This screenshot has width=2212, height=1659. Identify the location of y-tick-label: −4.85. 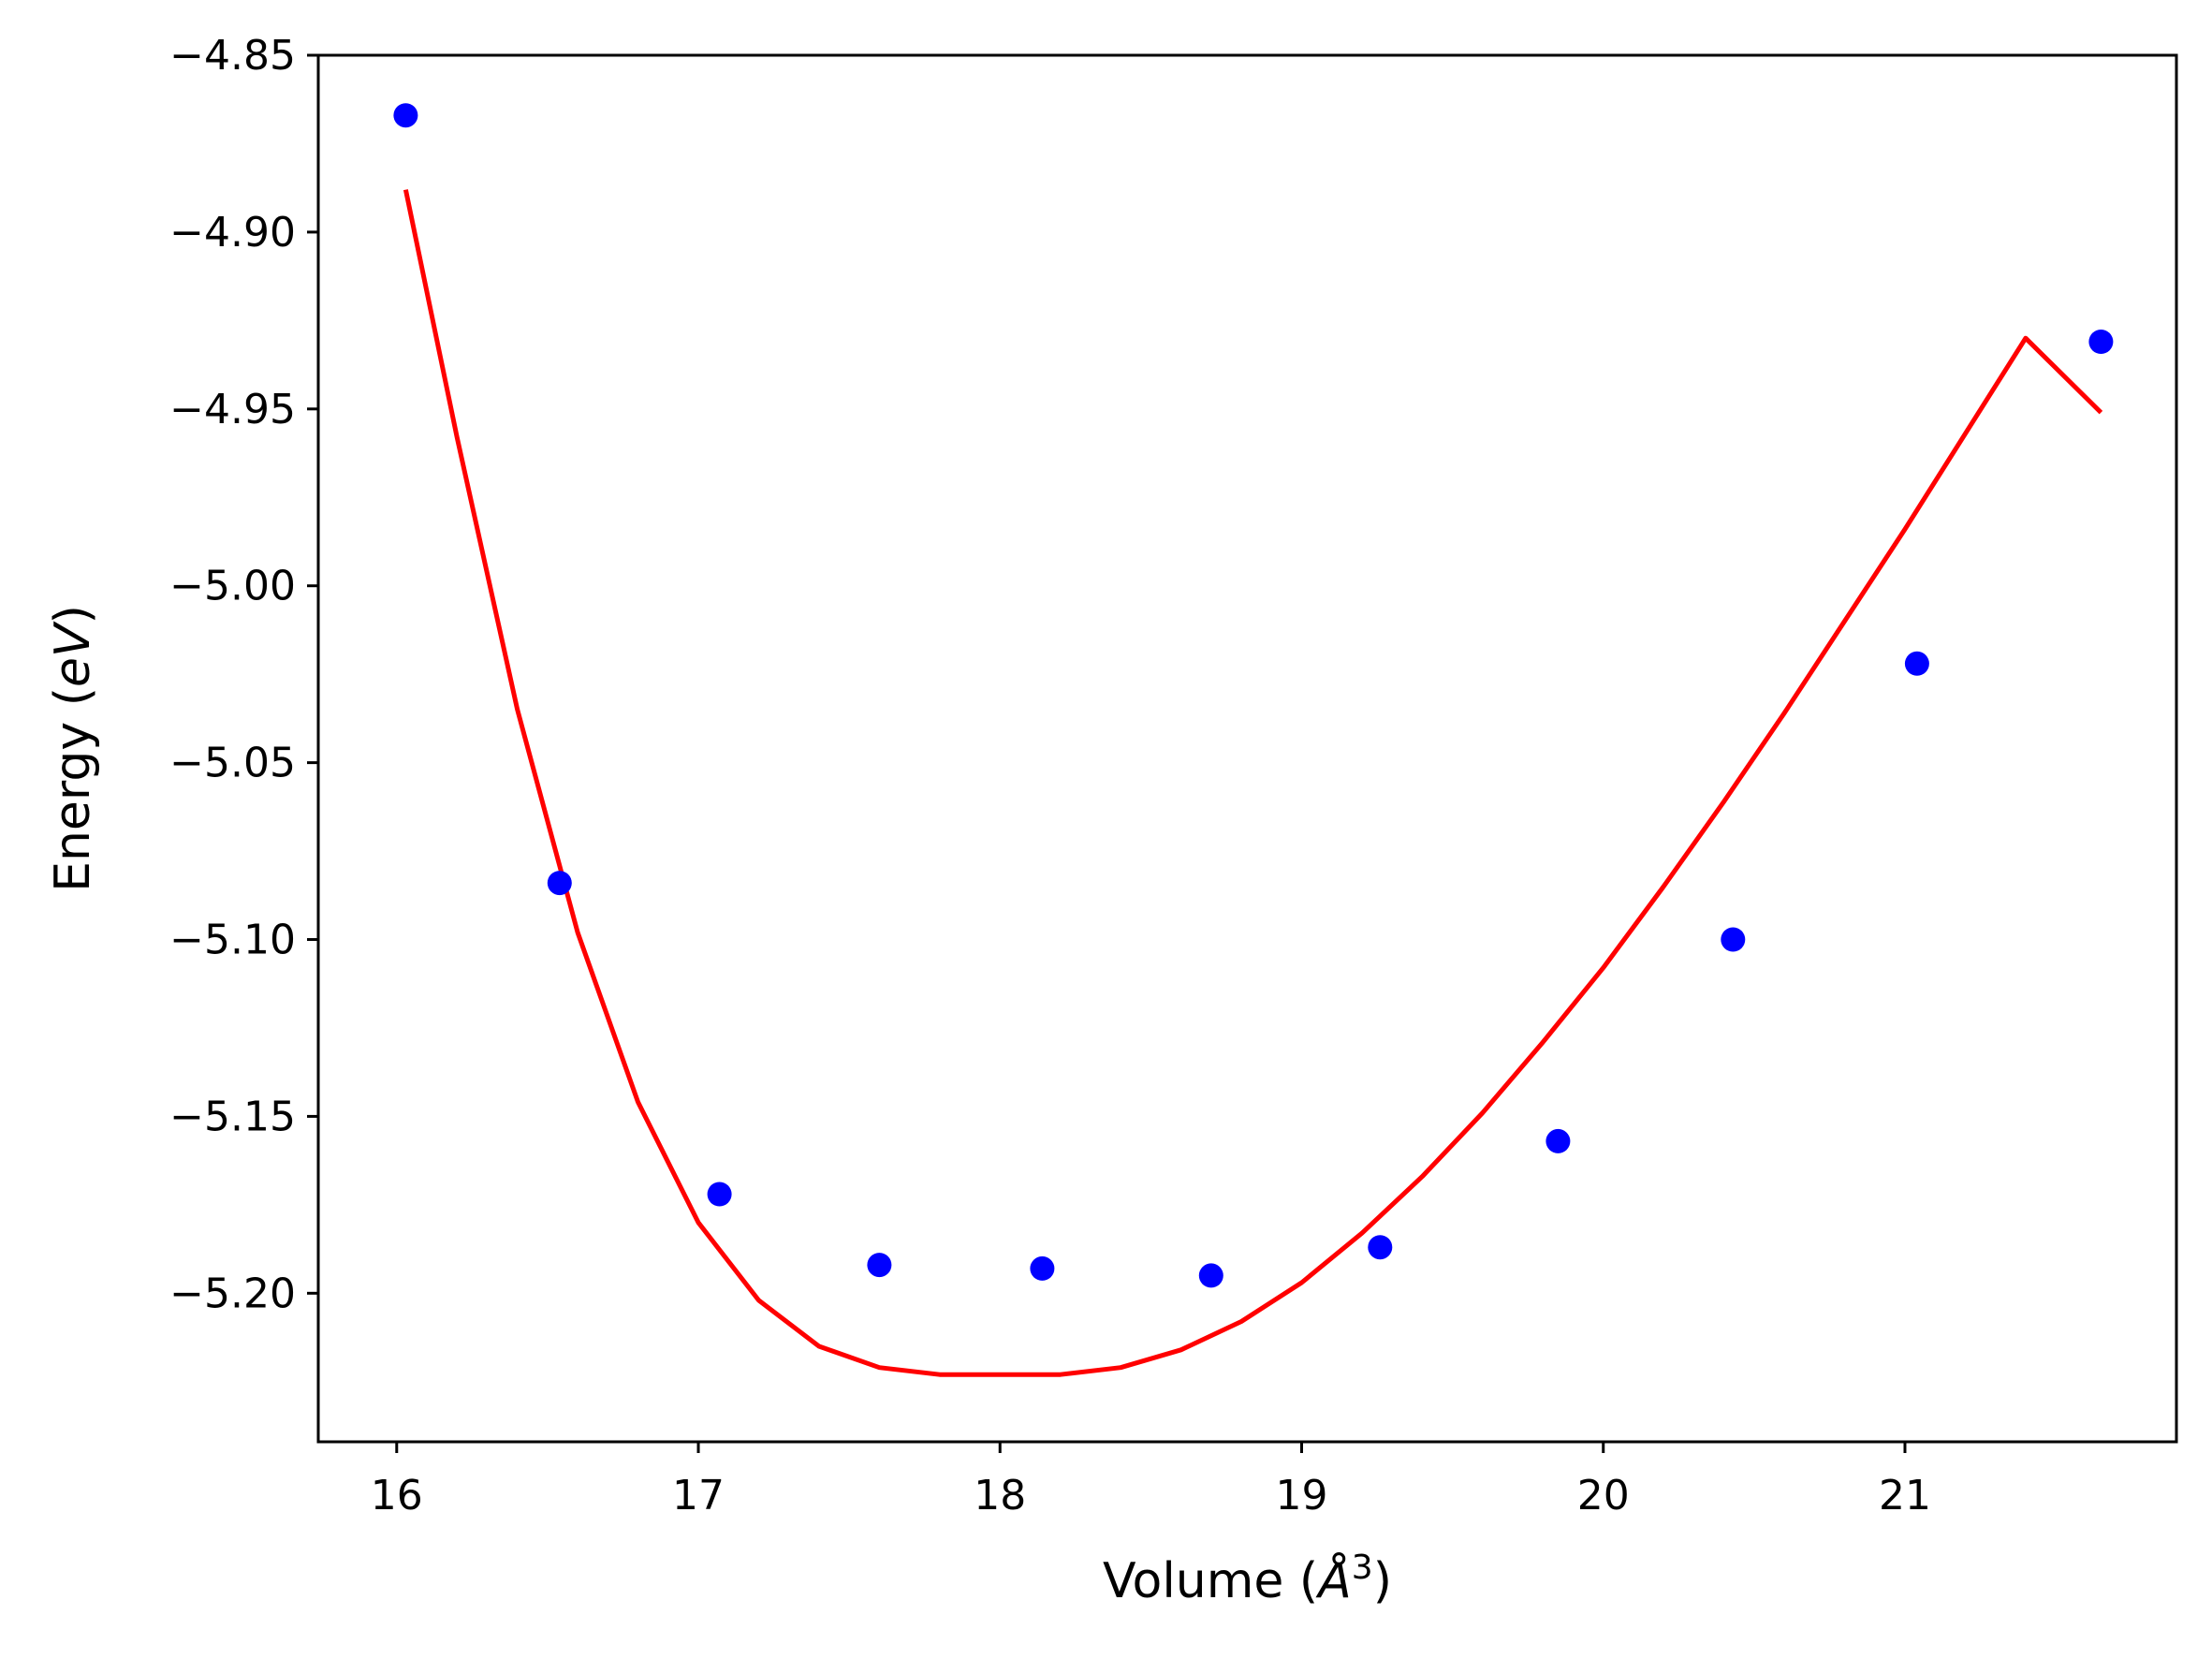
(232, 56).